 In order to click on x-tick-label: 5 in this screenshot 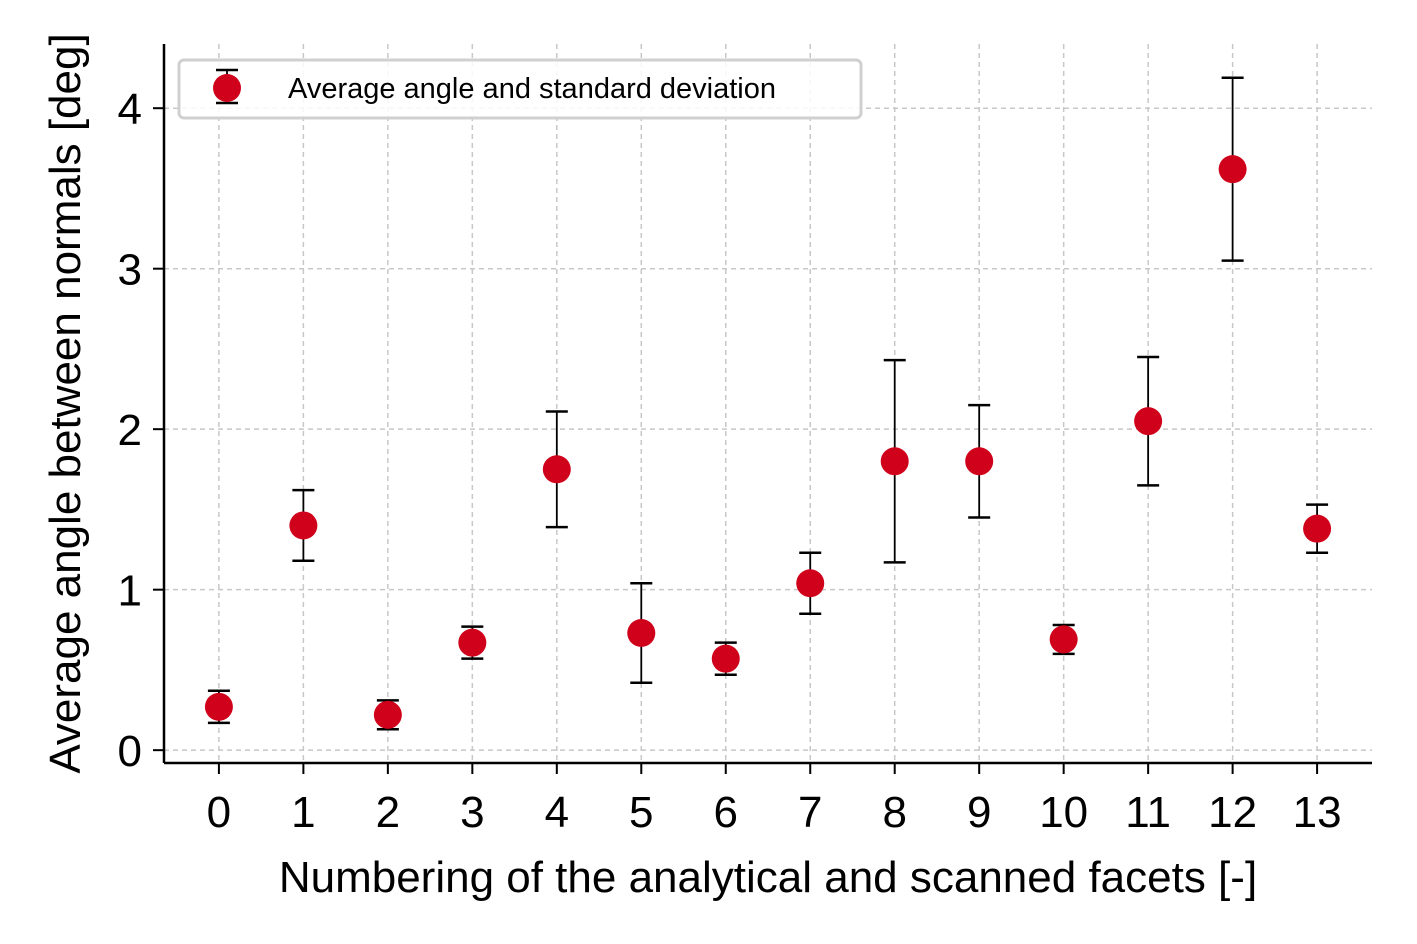, I will do `click(641, 812)`.